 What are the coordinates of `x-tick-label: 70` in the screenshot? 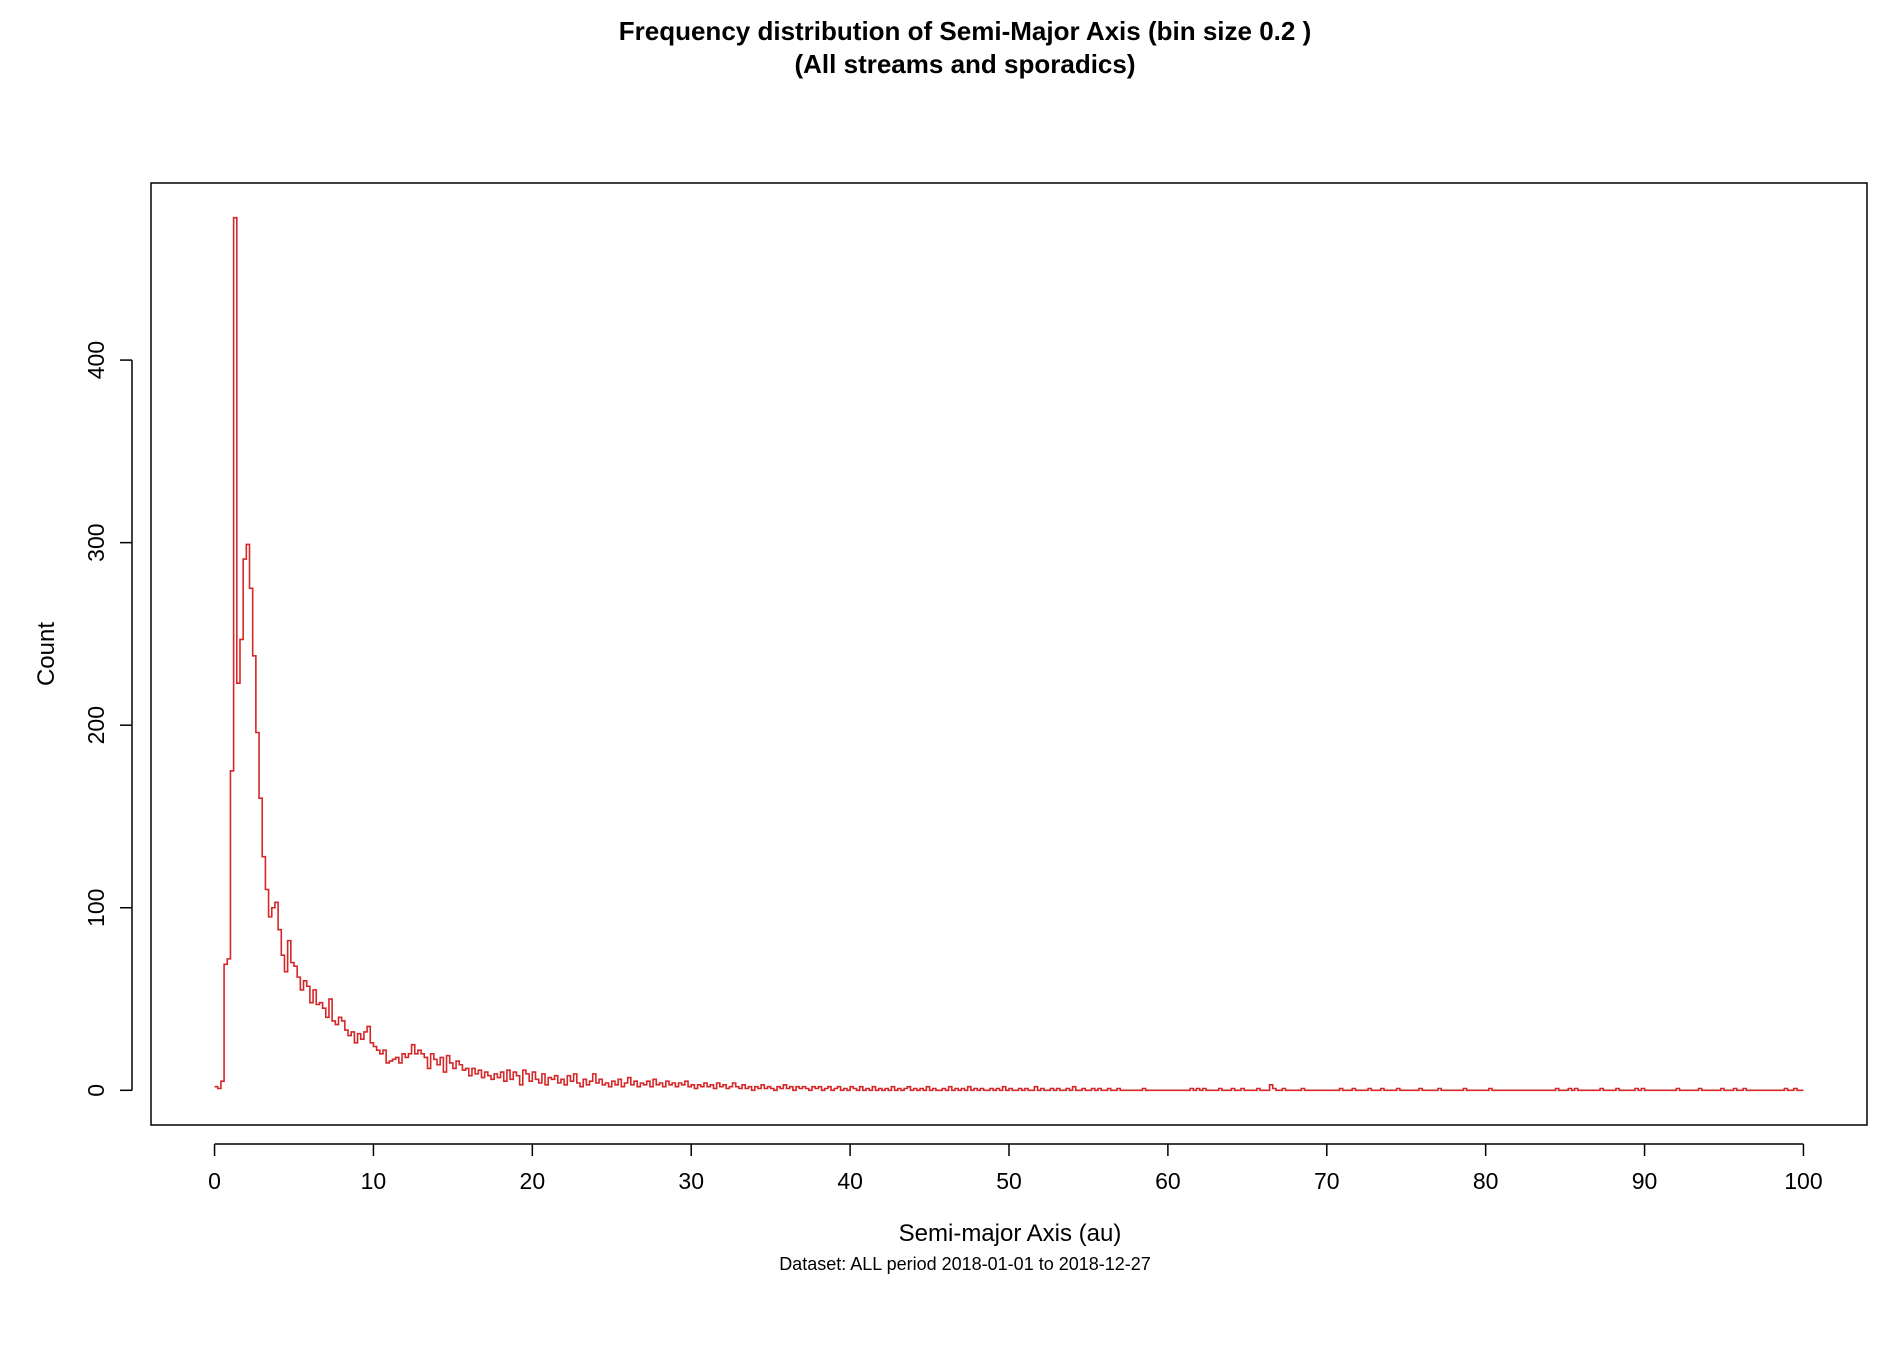 It's located at (1327, 1181).